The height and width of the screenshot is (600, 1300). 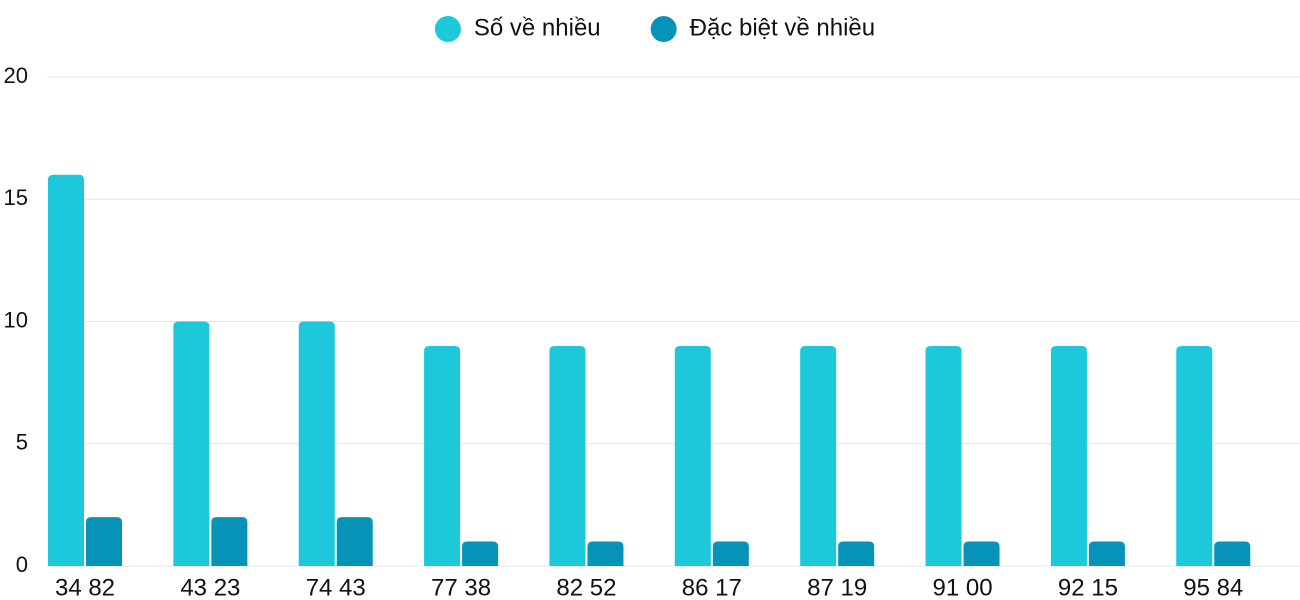 I want to click on y-tick-label: 5, so click(x=22, y=442).